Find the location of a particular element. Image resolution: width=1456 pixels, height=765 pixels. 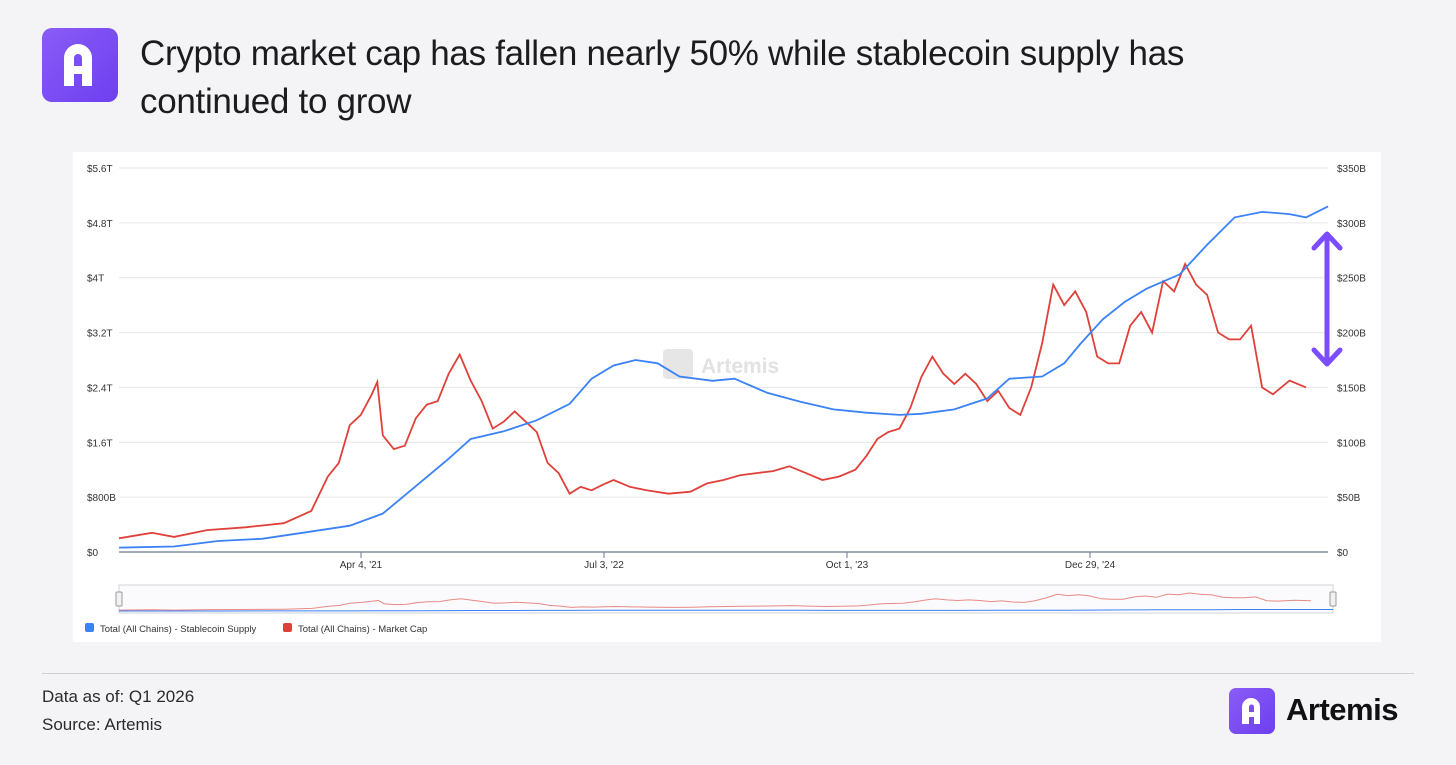

x-tick-label: Apr 4, '21 is located at coordinates (361, 565).